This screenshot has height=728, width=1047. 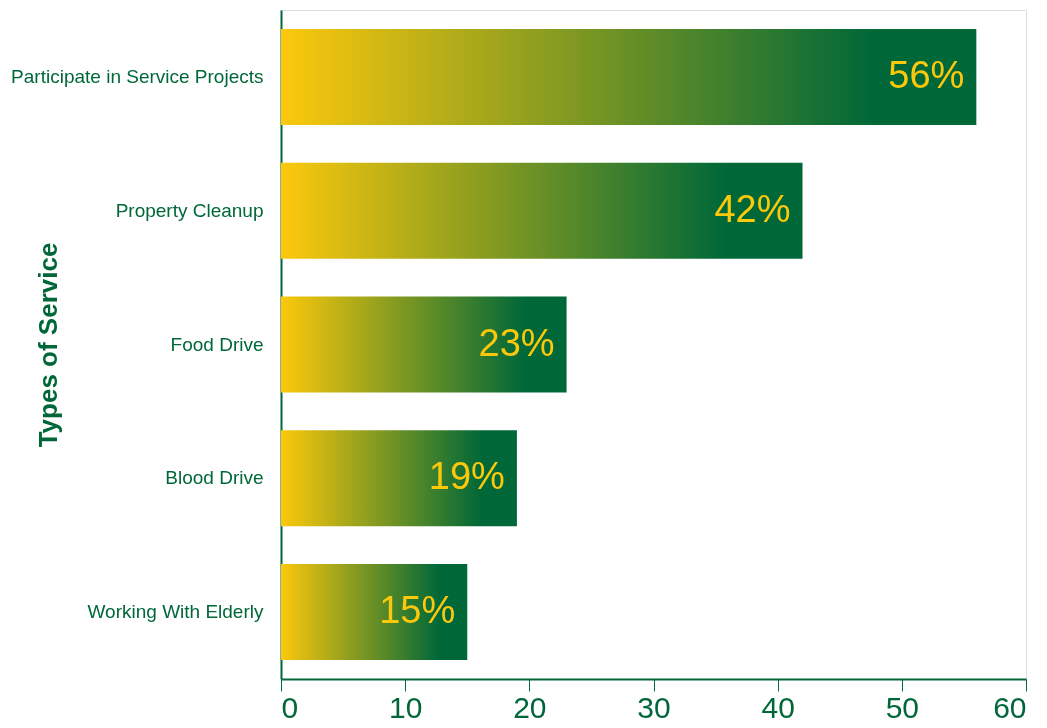 What do you see at coordinates (137, 76) in the screenshot?
I see `y-tick-label: Participate in Service Projects` at bounding box center [137, 76].